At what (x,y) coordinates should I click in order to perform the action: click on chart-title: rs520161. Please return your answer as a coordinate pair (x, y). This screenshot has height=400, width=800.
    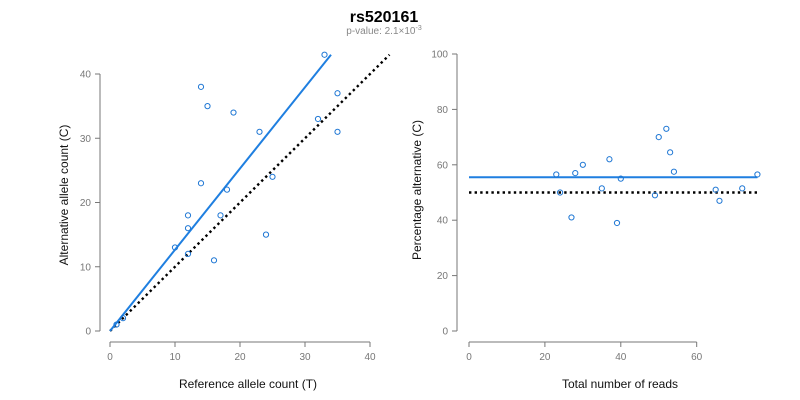
    Looking at the image, I should click on (384, 17).